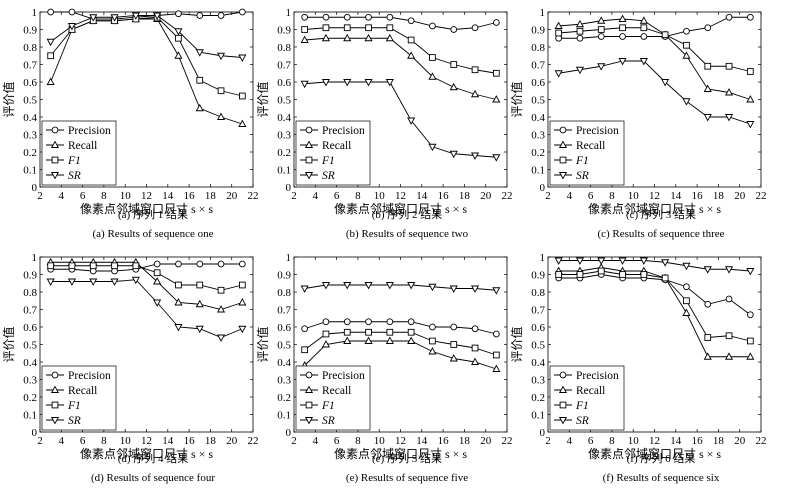 This screenshot has width=807, height=491. Describe the element at coordinates (211, 196) in the screenshot. I see `x-tick-label: 18` at that location.